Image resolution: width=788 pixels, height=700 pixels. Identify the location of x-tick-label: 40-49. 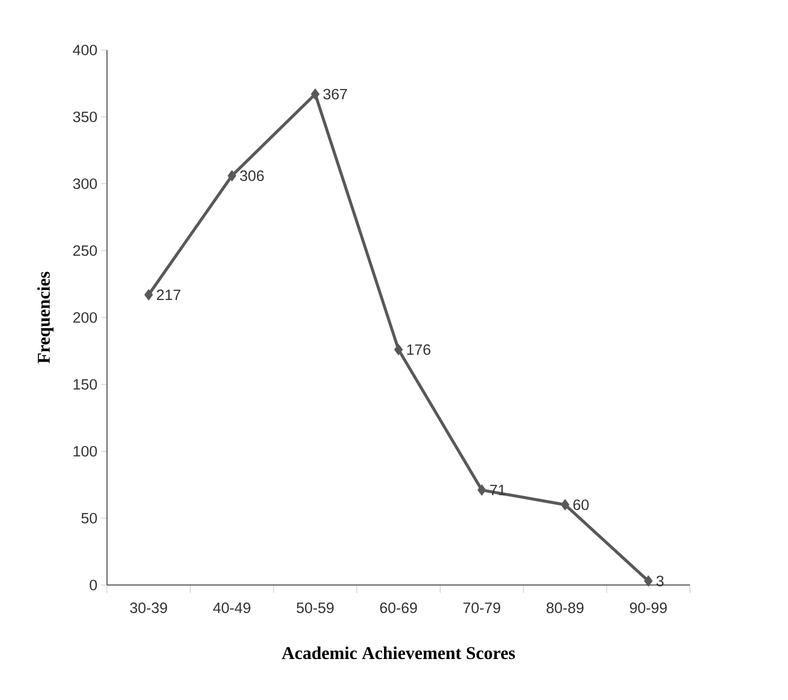
(231, 608).